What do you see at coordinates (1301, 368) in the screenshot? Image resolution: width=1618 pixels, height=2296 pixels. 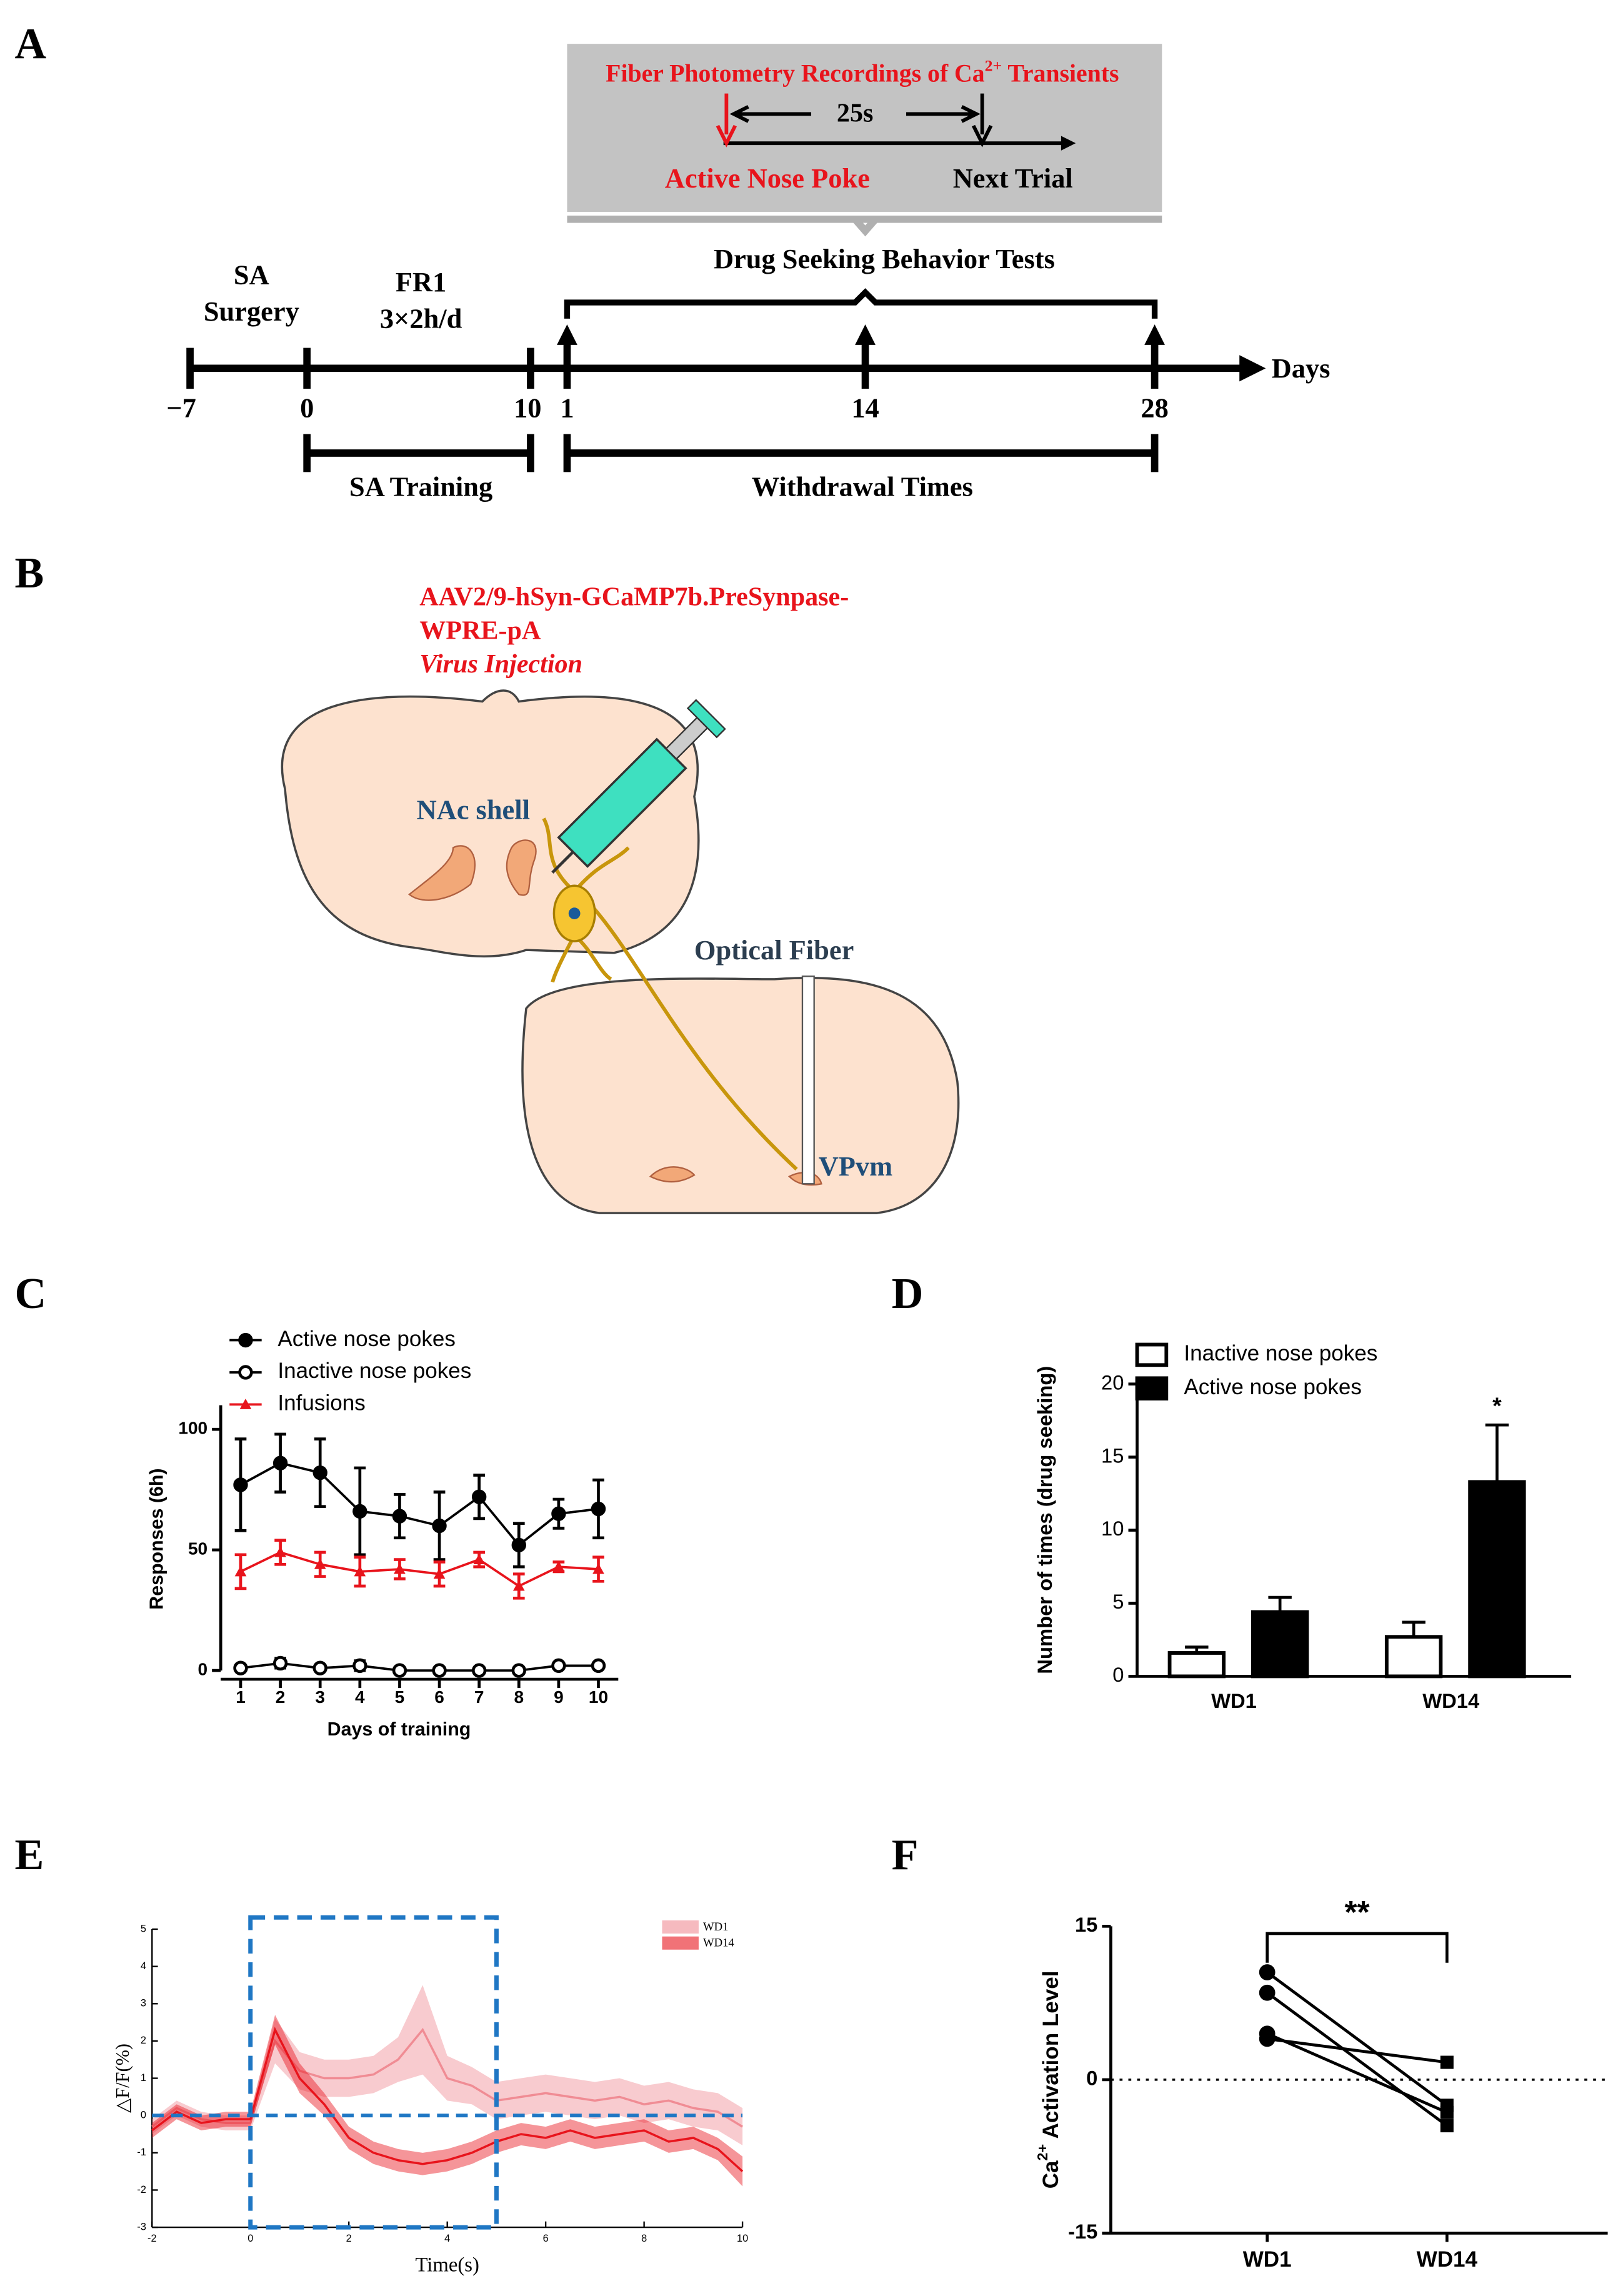 I see `axis-label: Days` at bounding box center [1301, 368].